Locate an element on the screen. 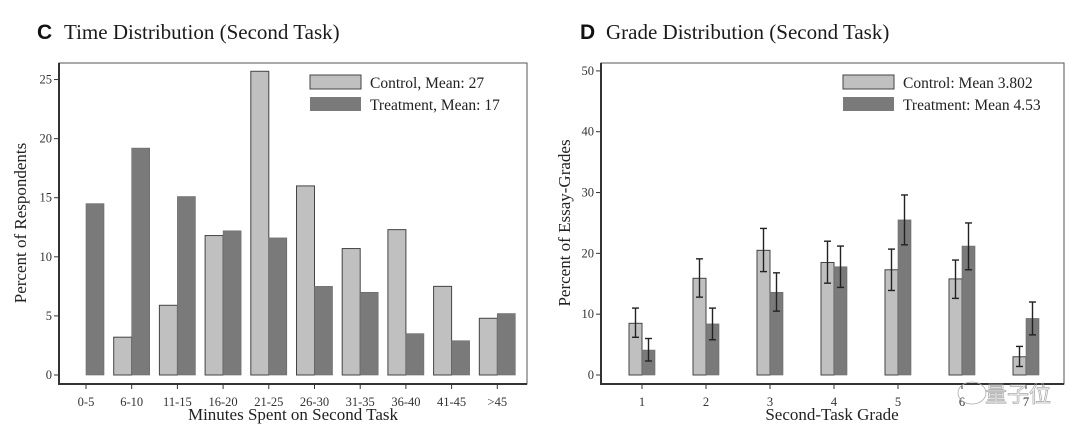 This screenshot has width=1080, height=437. panel-letter: C is located at coordinates (44, 32).